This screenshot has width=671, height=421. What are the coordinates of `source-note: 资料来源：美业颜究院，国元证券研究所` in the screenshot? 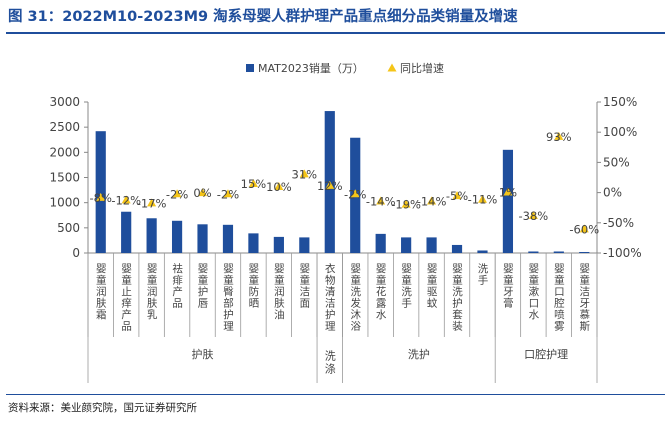 It's located at (102, 408).